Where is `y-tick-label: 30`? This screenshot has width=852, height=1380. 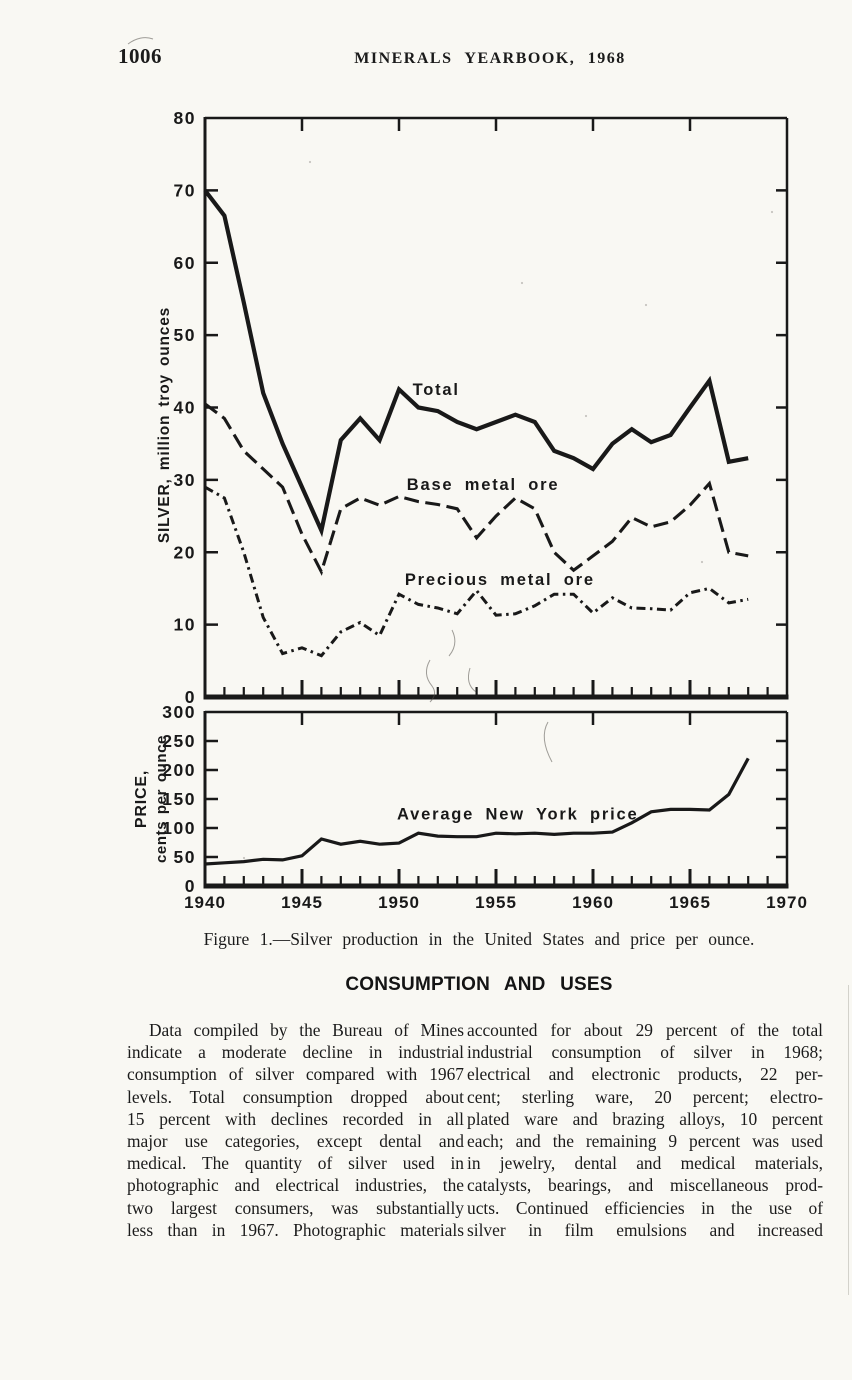
y-tick-label: 30 is located at coordinates (185, 480).